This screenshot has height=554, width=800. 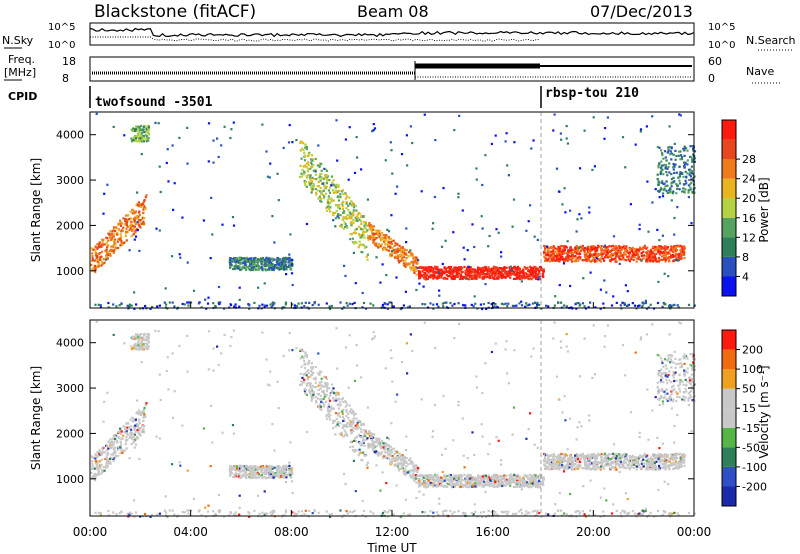 I want to click on freq-unit: [MHz], so click(x=20, y=72).